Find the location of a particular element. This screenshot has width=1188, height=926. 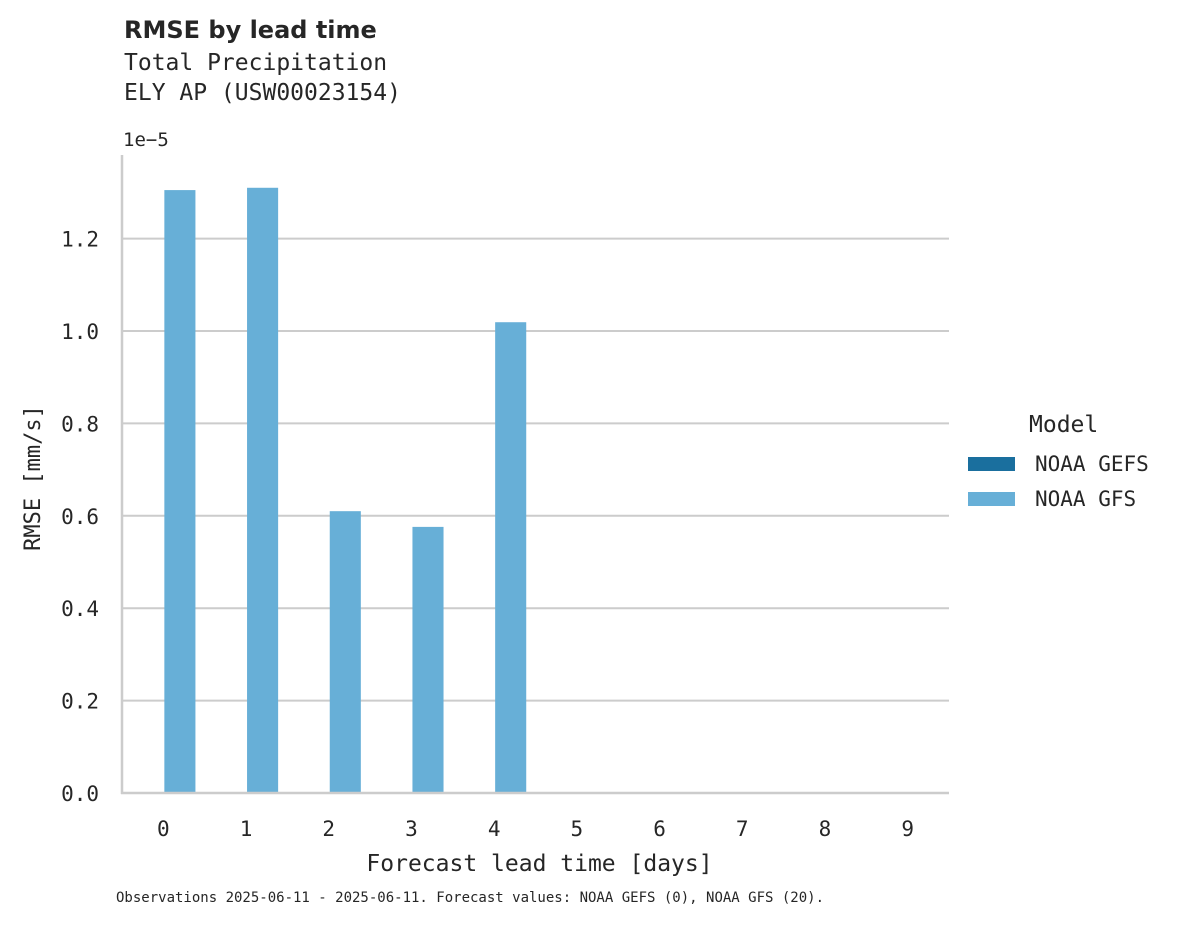

legend-item-gefs: NOAA GEFS is located at coordinates (1058, 464).